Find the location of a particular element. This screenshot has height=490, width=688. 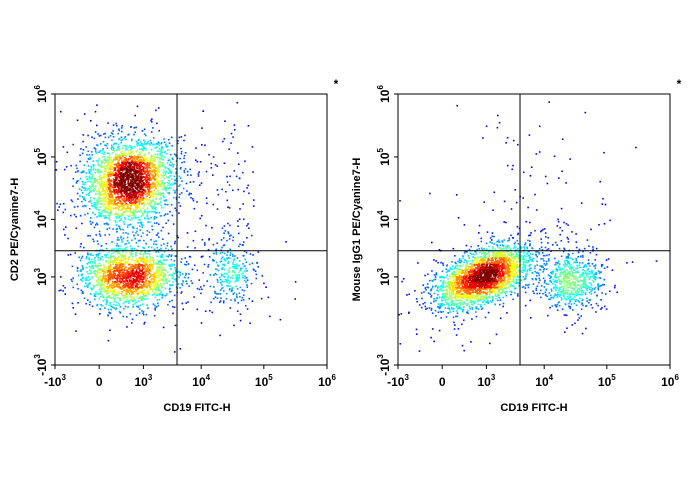

x-axis-title: CD19 FITC-H is located at coordinates (196, 408).